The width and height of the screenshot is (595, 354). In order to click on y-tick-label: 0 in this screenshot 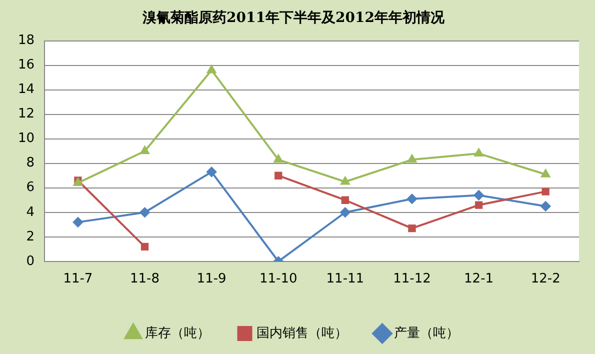, I will do `click(30, 261)`.